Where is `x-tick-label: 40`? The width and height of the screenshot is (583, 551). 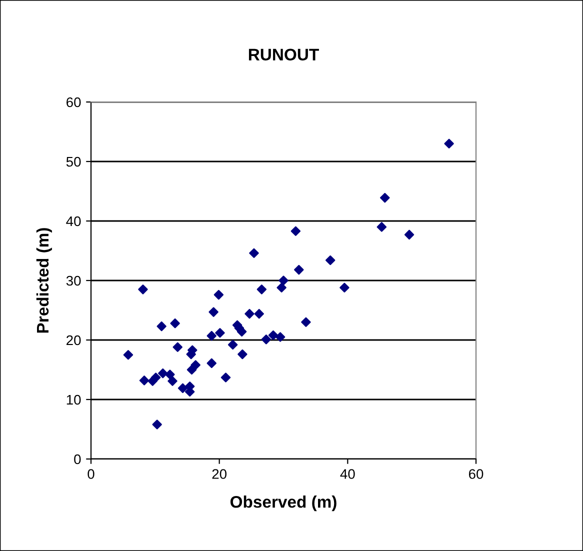
x-tick-label: 40 is located at coordinates (347, 474).